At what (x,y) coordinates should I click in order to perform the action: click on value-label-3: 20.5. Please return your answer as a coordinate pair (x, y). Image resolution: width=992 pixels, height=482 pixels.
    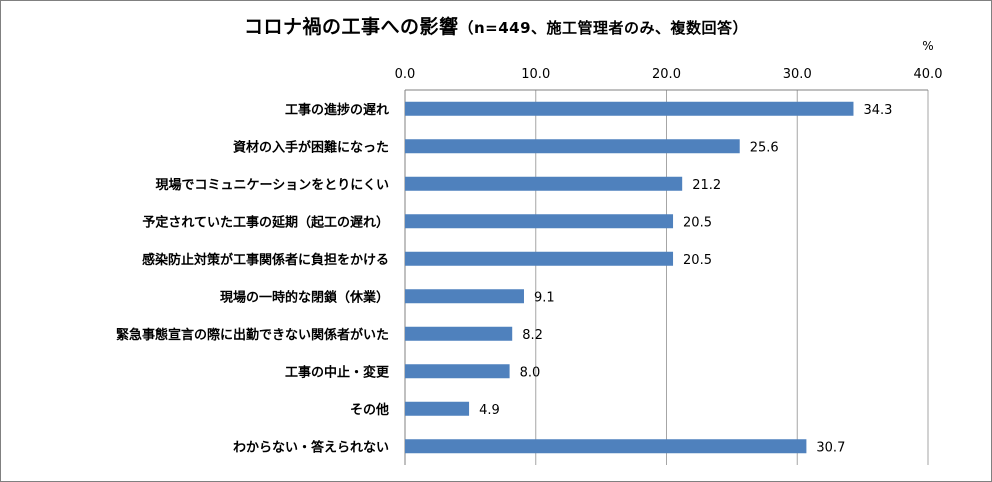
    Looking at the image, I should click on (697, 222).